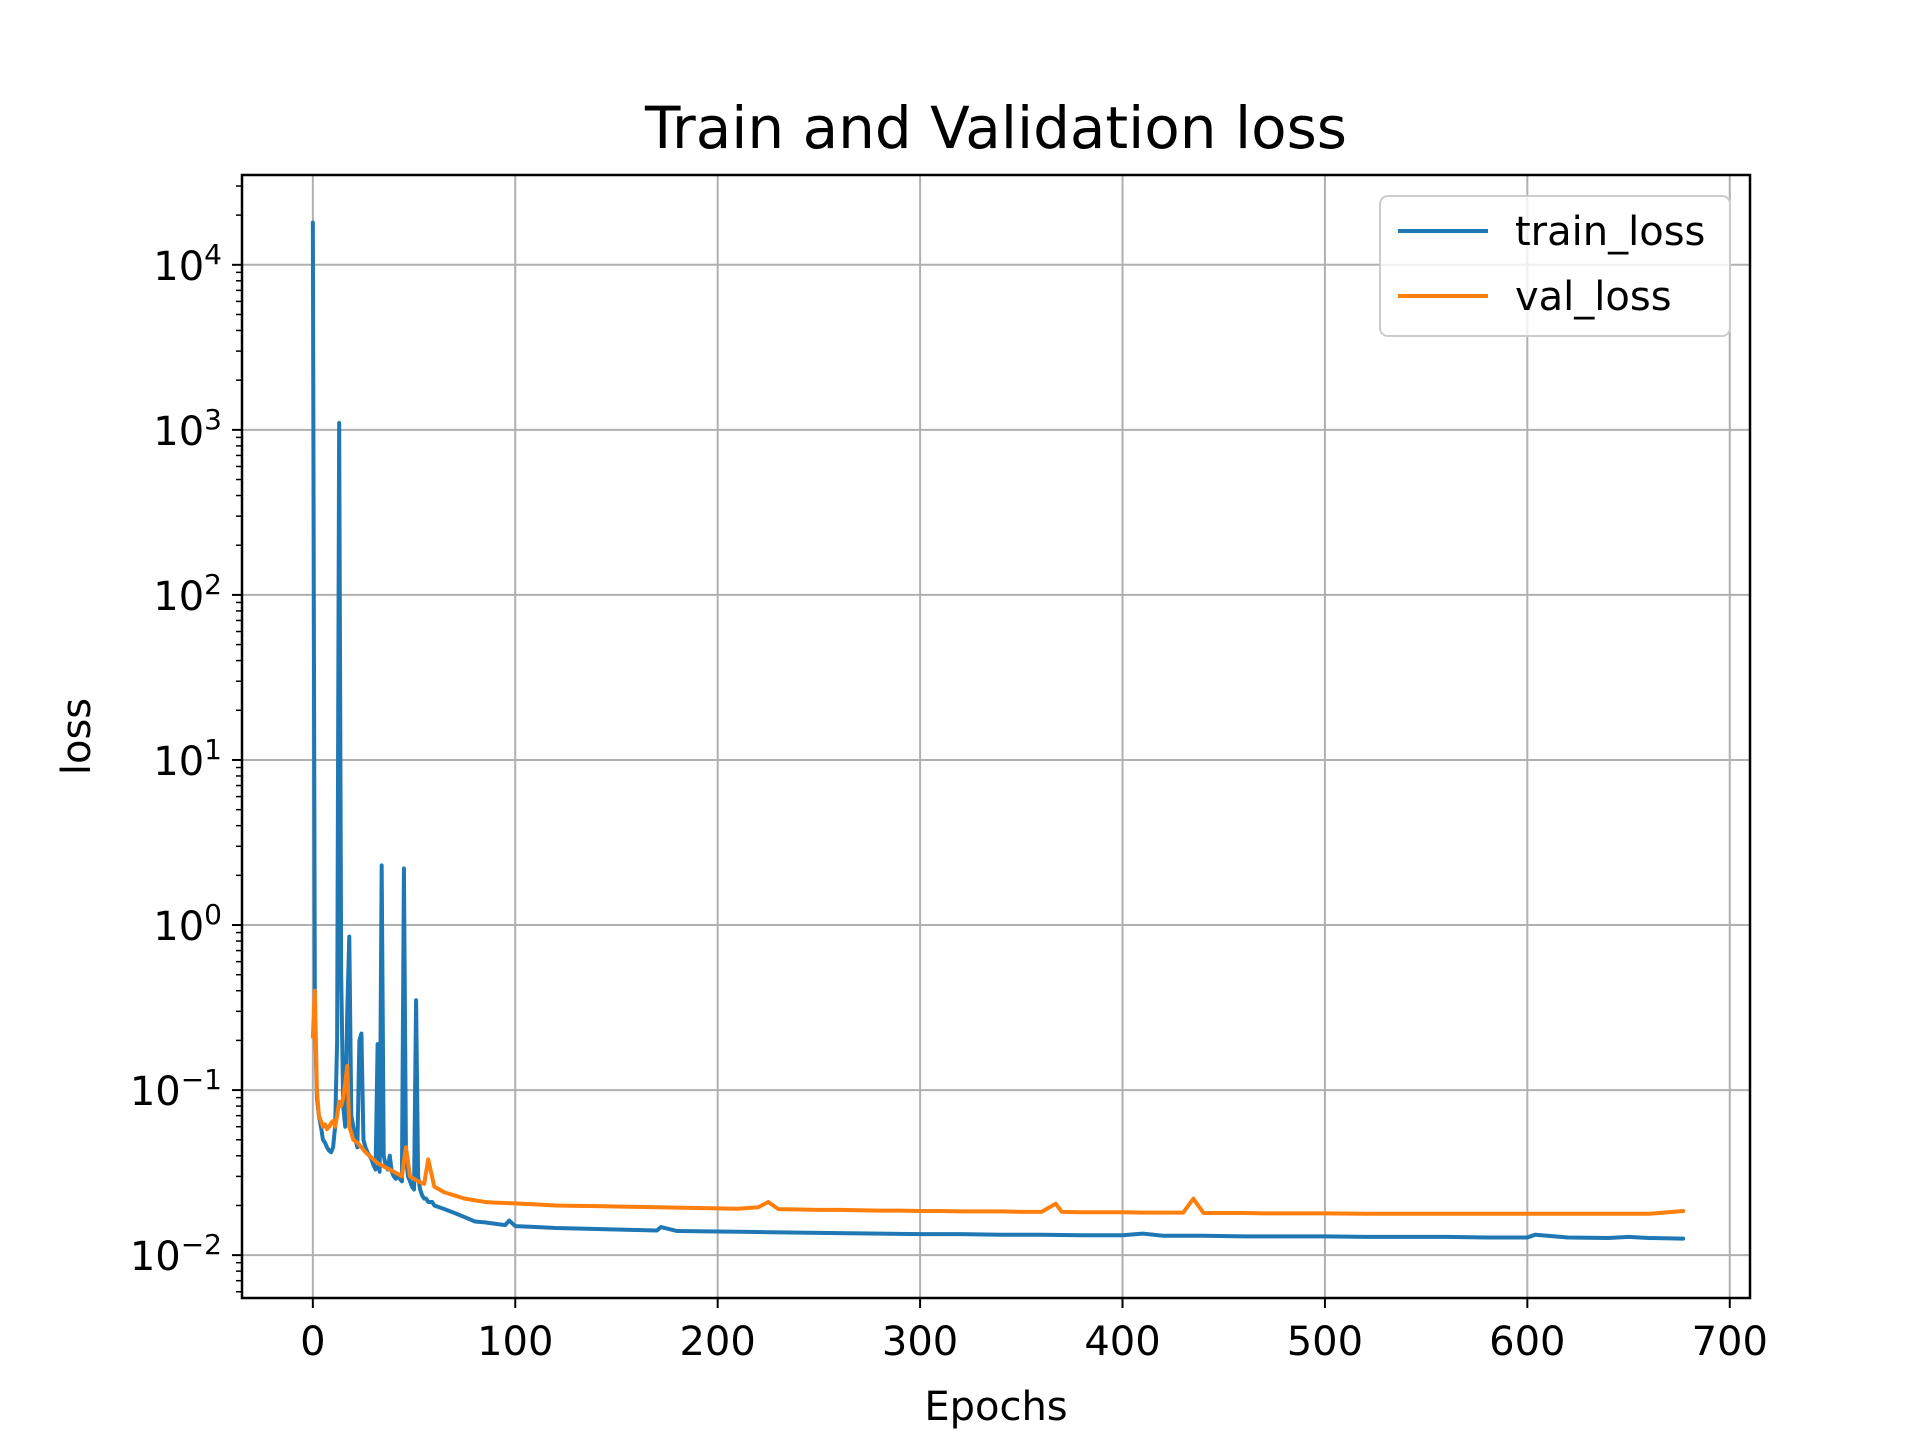 The width and height of the screenshot is (1920, 1440). Describe the element at coordinates (717, 1342) in the screenshot. I see `x-tick-label: 200` at that location.